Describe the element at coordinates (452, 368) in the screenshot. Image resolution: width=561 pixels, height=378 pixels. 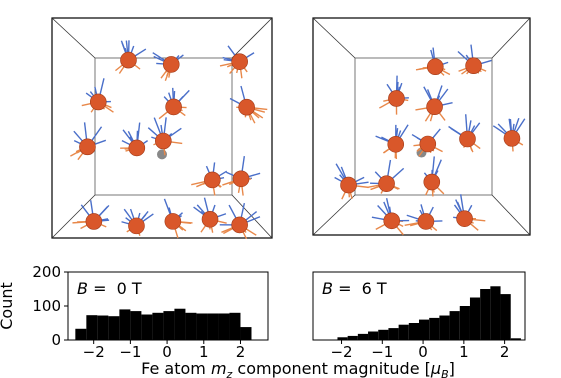
I see `label-part: ]` at that location.